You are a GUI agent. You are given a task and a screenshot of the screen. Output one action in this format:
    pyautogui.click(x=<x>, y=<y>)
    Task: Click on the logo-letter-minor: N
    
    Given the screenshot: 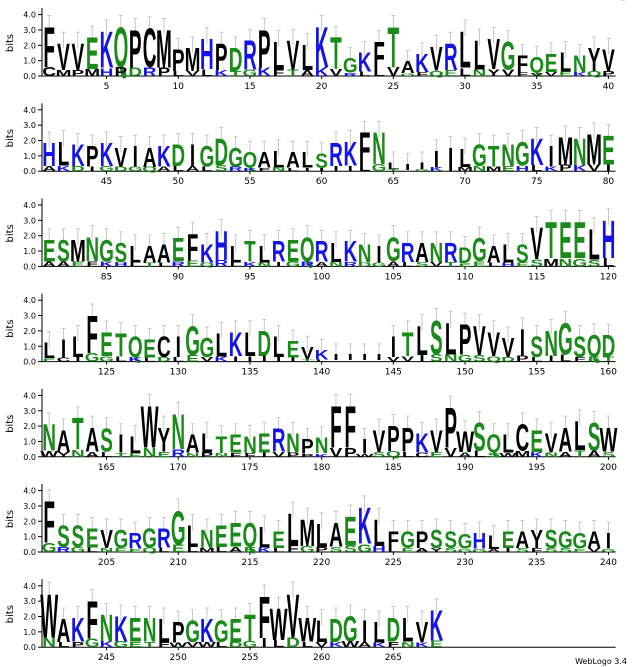 What is the action you would take?
    pyautogui.click(x=480, y=169)
    